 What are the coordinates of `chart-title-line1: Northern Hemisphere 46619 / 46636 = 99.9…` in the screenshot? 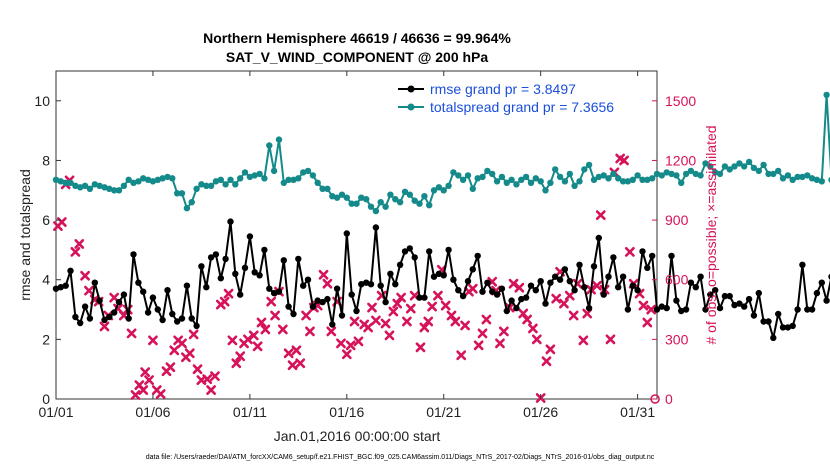 It's located at (357, 38).